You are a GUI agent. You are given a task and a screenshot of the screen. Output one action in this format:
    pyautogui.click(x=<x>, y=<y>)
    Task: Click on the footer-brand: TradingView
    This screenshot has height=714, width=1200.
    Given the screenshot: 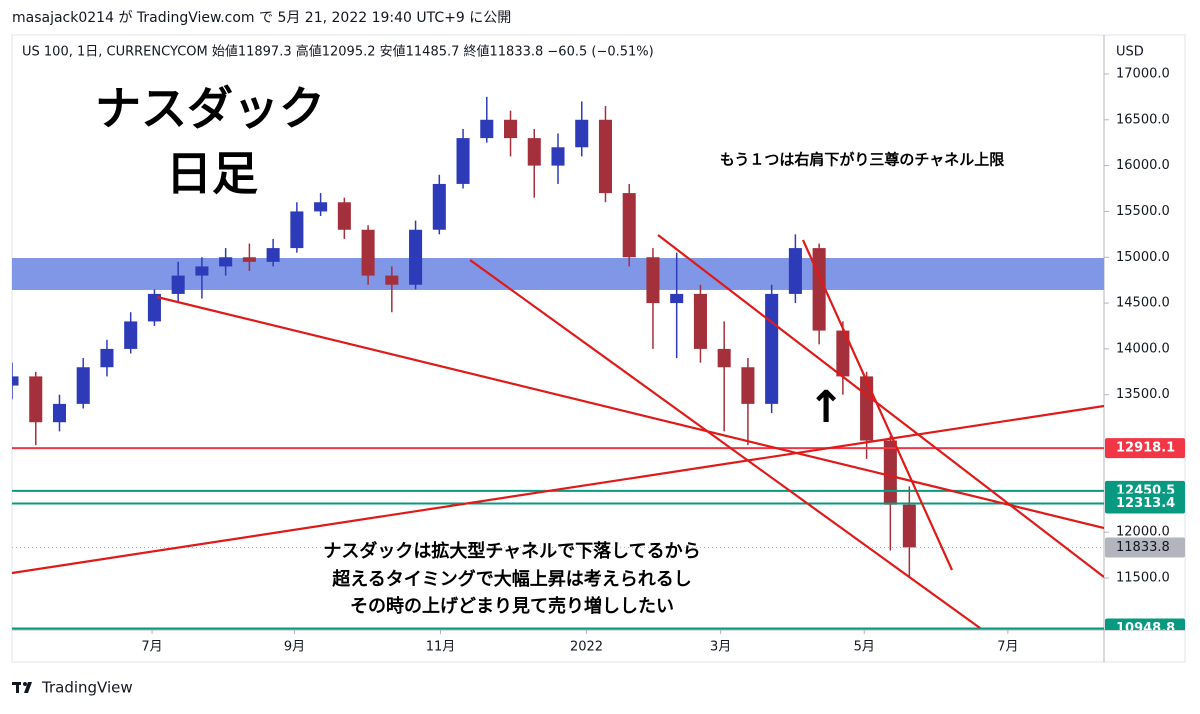 What is the action you would take?
    pyautogui.click(x=87, y=688)
    